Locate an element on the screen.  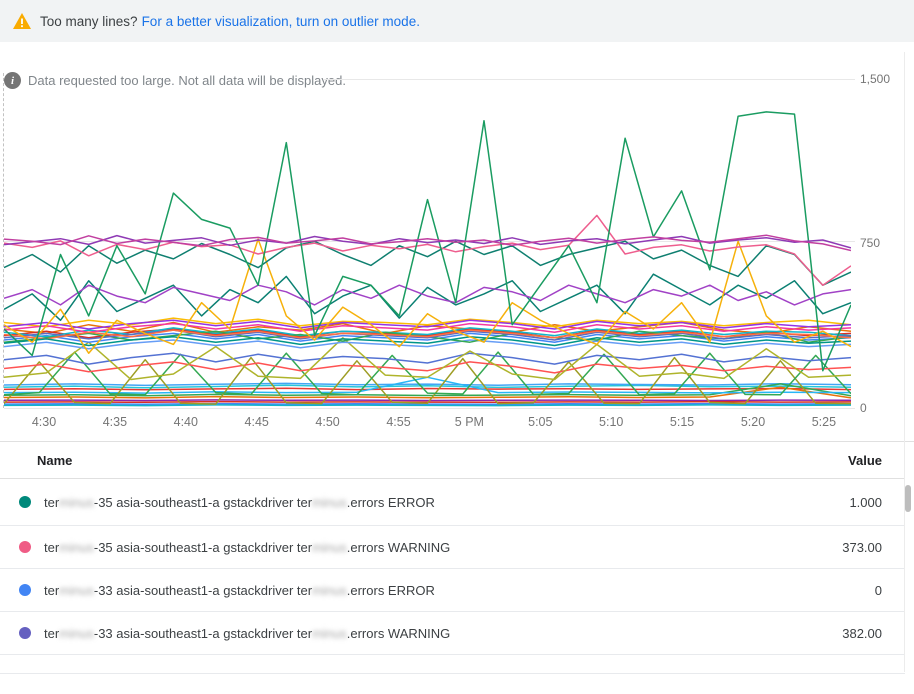
chart-line-band-coral is located at coordinates (427, 334).